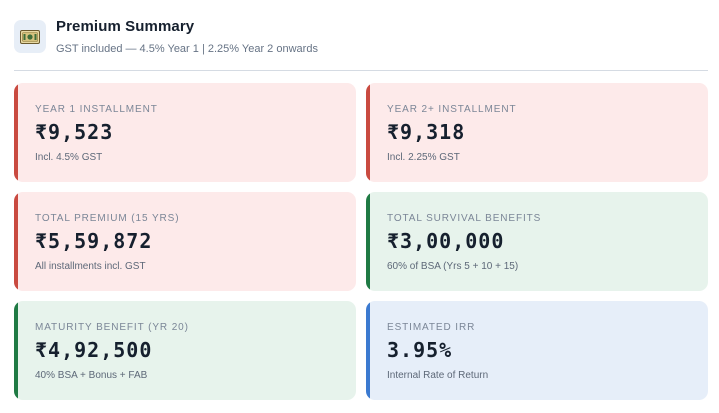 This screenshot has width=719, height=413. Describe the element at coordinates (420, 350) in the screenshot. I see `card-value: 3.95%` at that location.